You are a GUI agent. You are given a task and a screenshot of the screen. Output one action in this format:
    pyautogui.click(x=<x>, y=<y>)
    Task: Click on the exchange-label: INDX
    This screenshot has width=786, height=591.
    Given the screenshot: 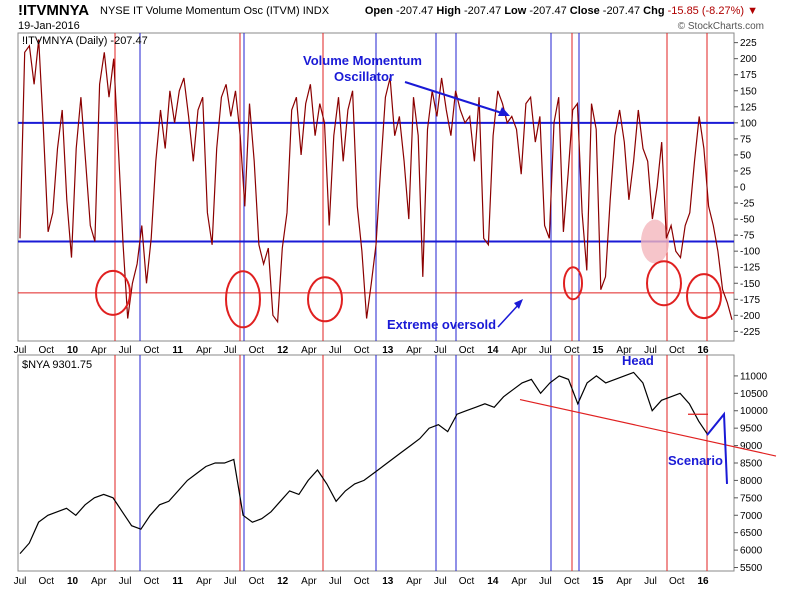 What is the action you would take?
    pyautogui.click(x=316, y=11)
    